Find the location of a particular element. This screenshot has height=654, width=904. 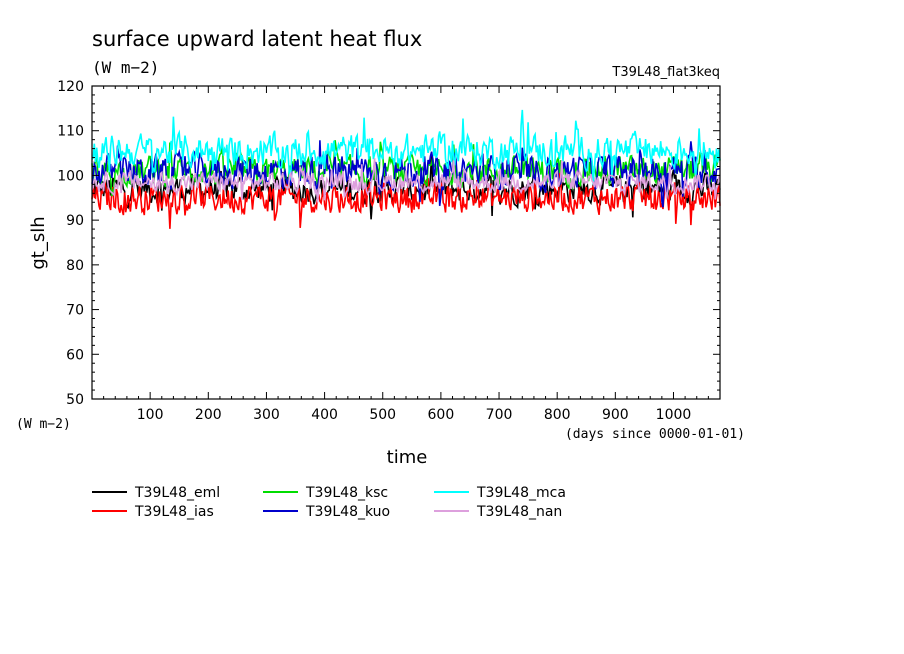

y-tick-label: 80 is located at coordinates (75, 266).